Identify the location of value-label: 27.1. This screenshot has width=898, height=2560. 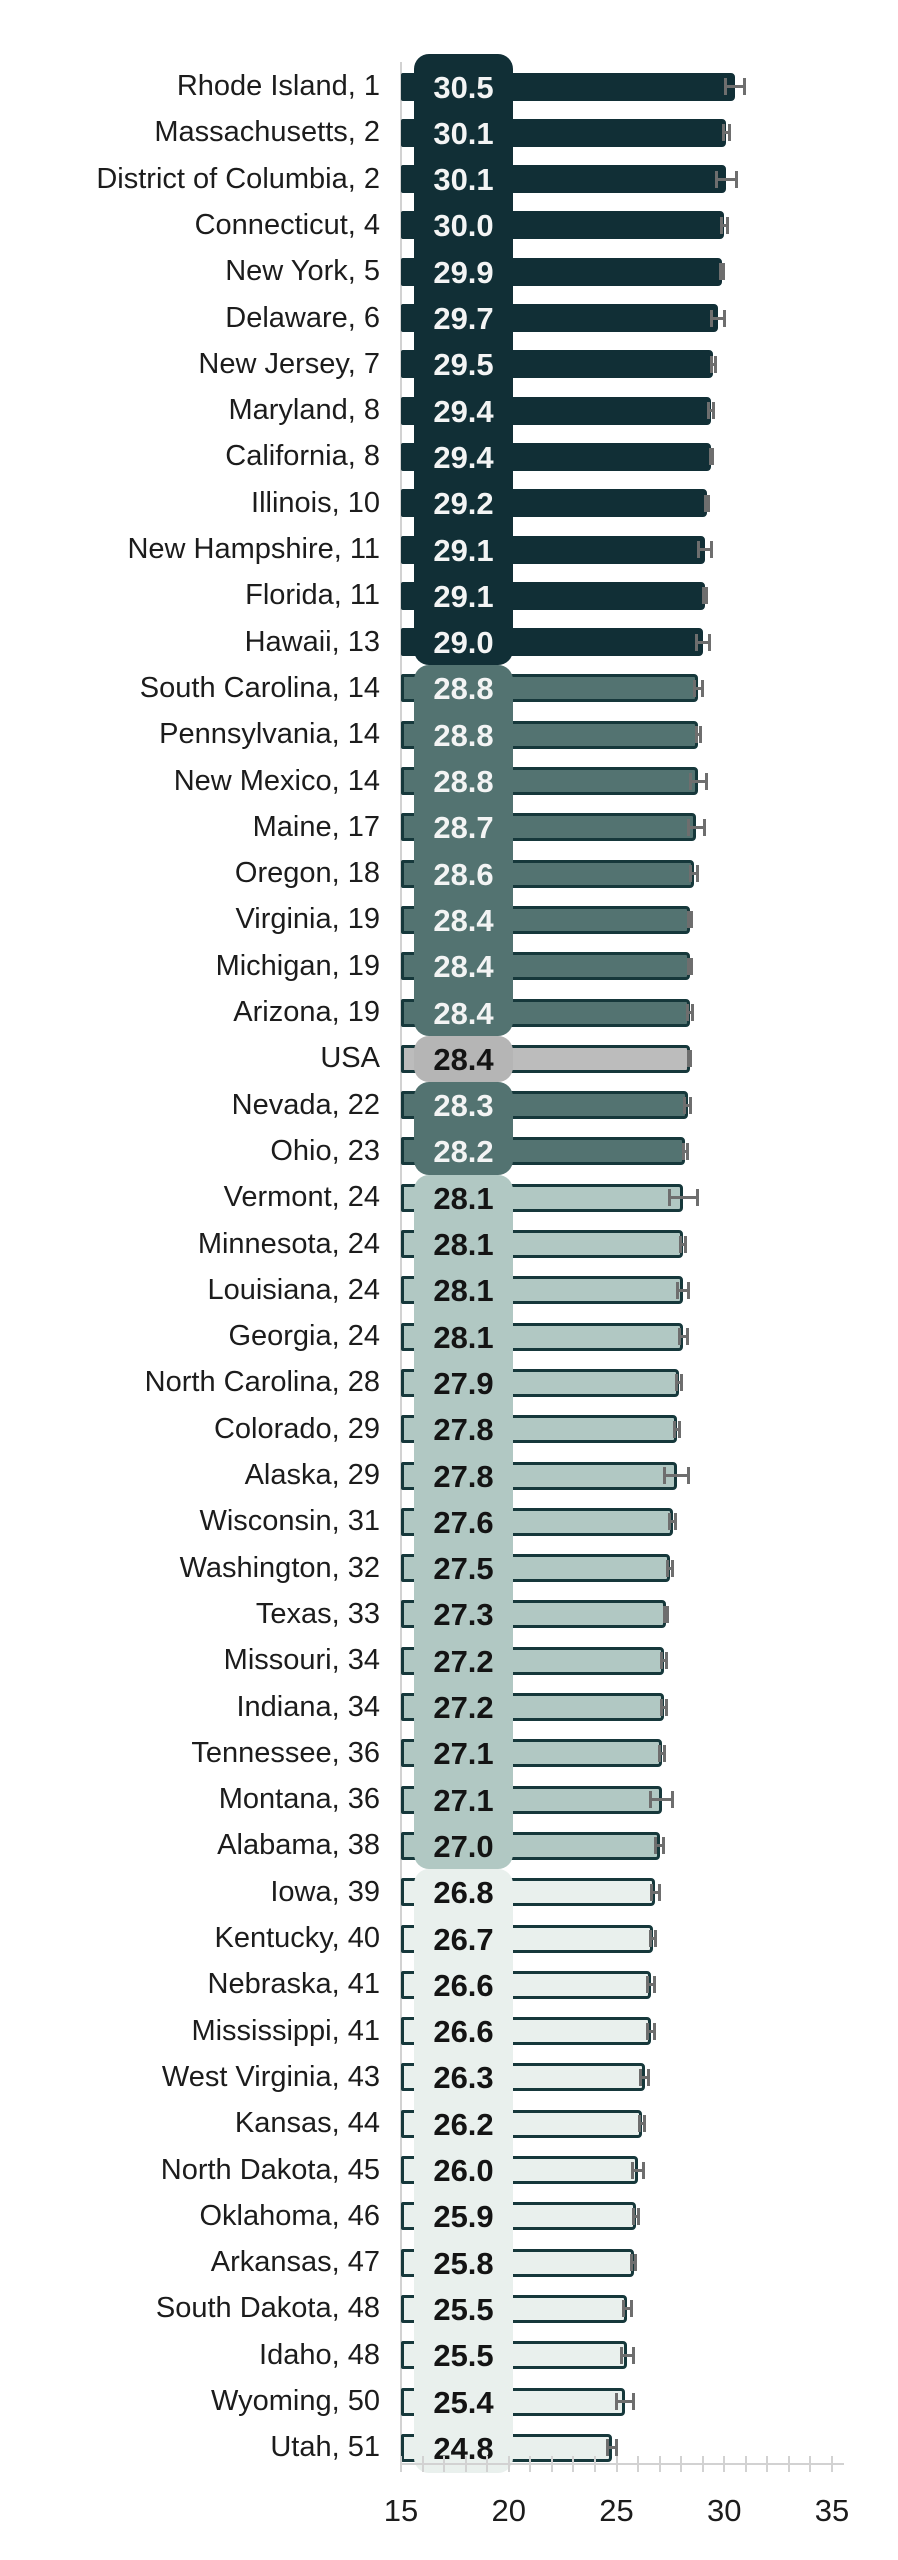
(463, 1800).